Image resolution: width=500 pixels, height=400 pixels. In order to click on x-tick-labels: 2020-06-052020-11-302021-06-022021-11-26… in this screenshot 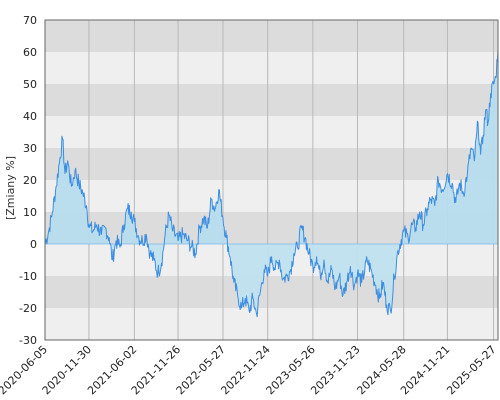, I will do `click(249, 370)`.